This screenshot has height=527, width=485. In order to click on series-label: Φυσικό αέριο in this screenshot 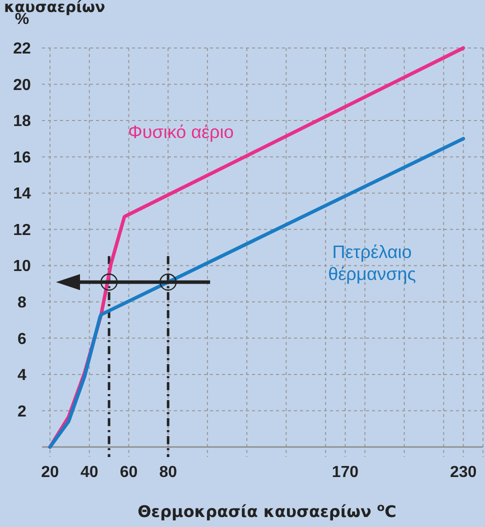, I will do `click(181, 132)`.